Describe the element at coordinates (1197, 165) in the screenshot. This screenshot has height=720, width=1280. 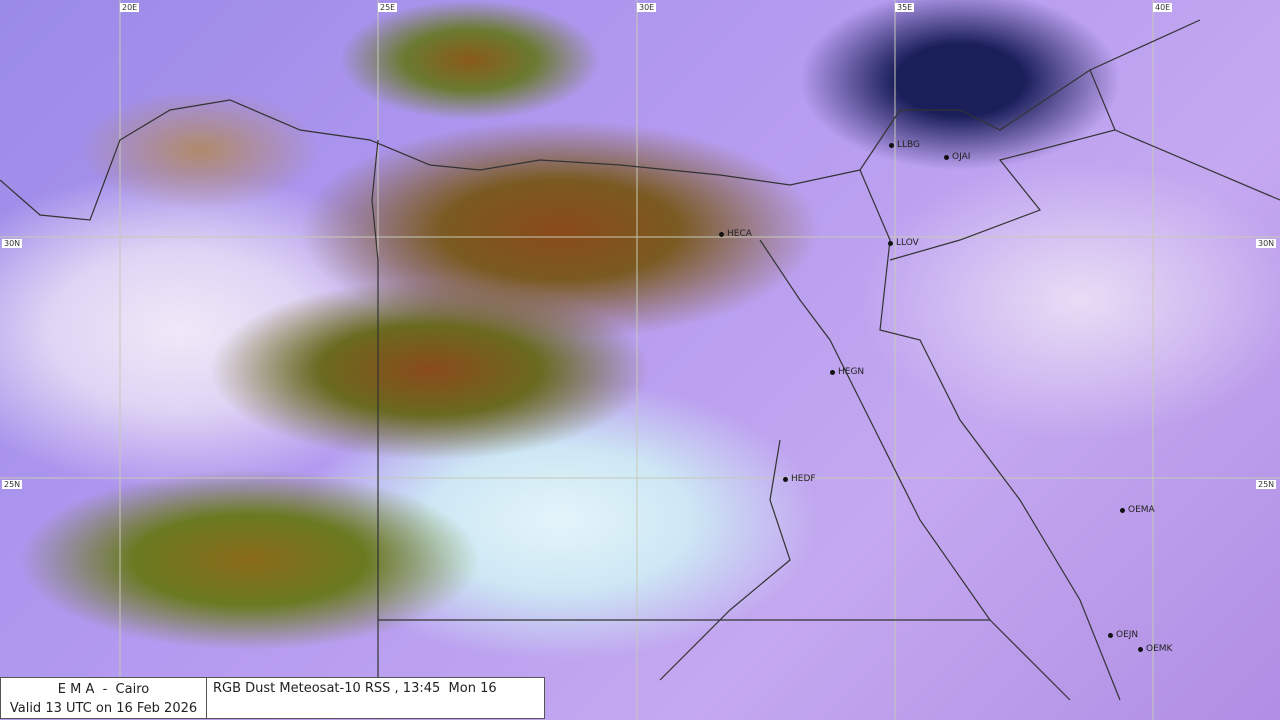
I see `border-saudi-iraq` at that location.